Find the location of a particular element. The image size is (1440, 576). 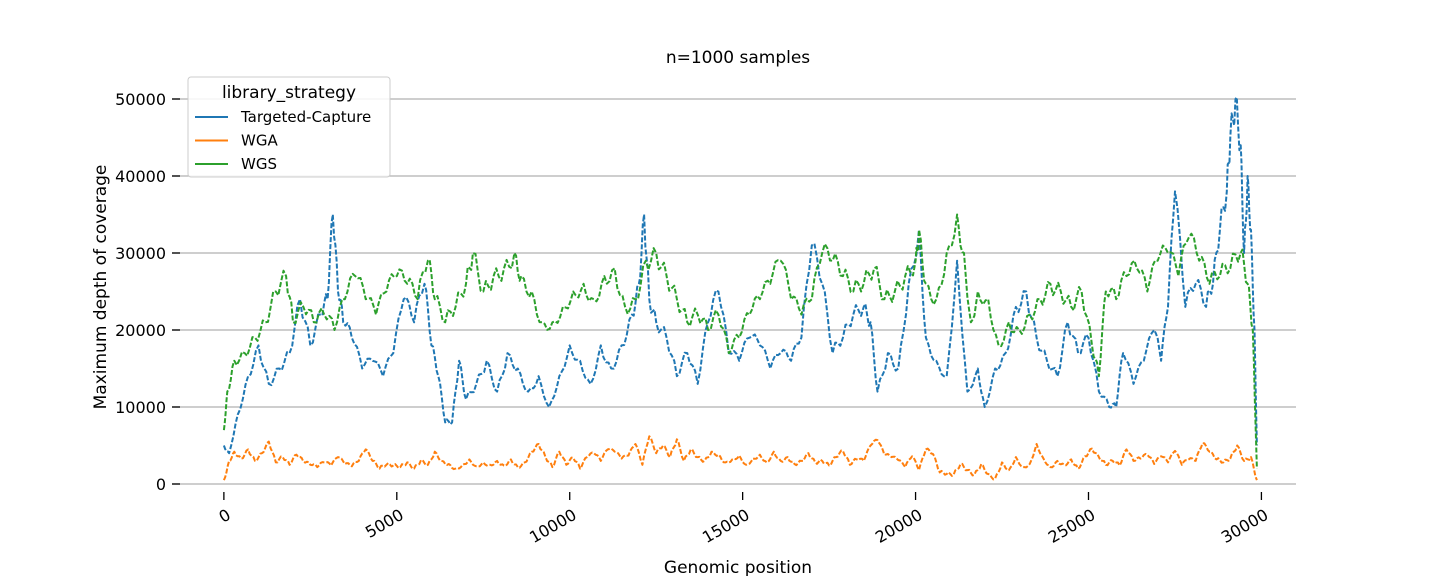

x-tick-label: 0 is located at coordinates (225, 516).